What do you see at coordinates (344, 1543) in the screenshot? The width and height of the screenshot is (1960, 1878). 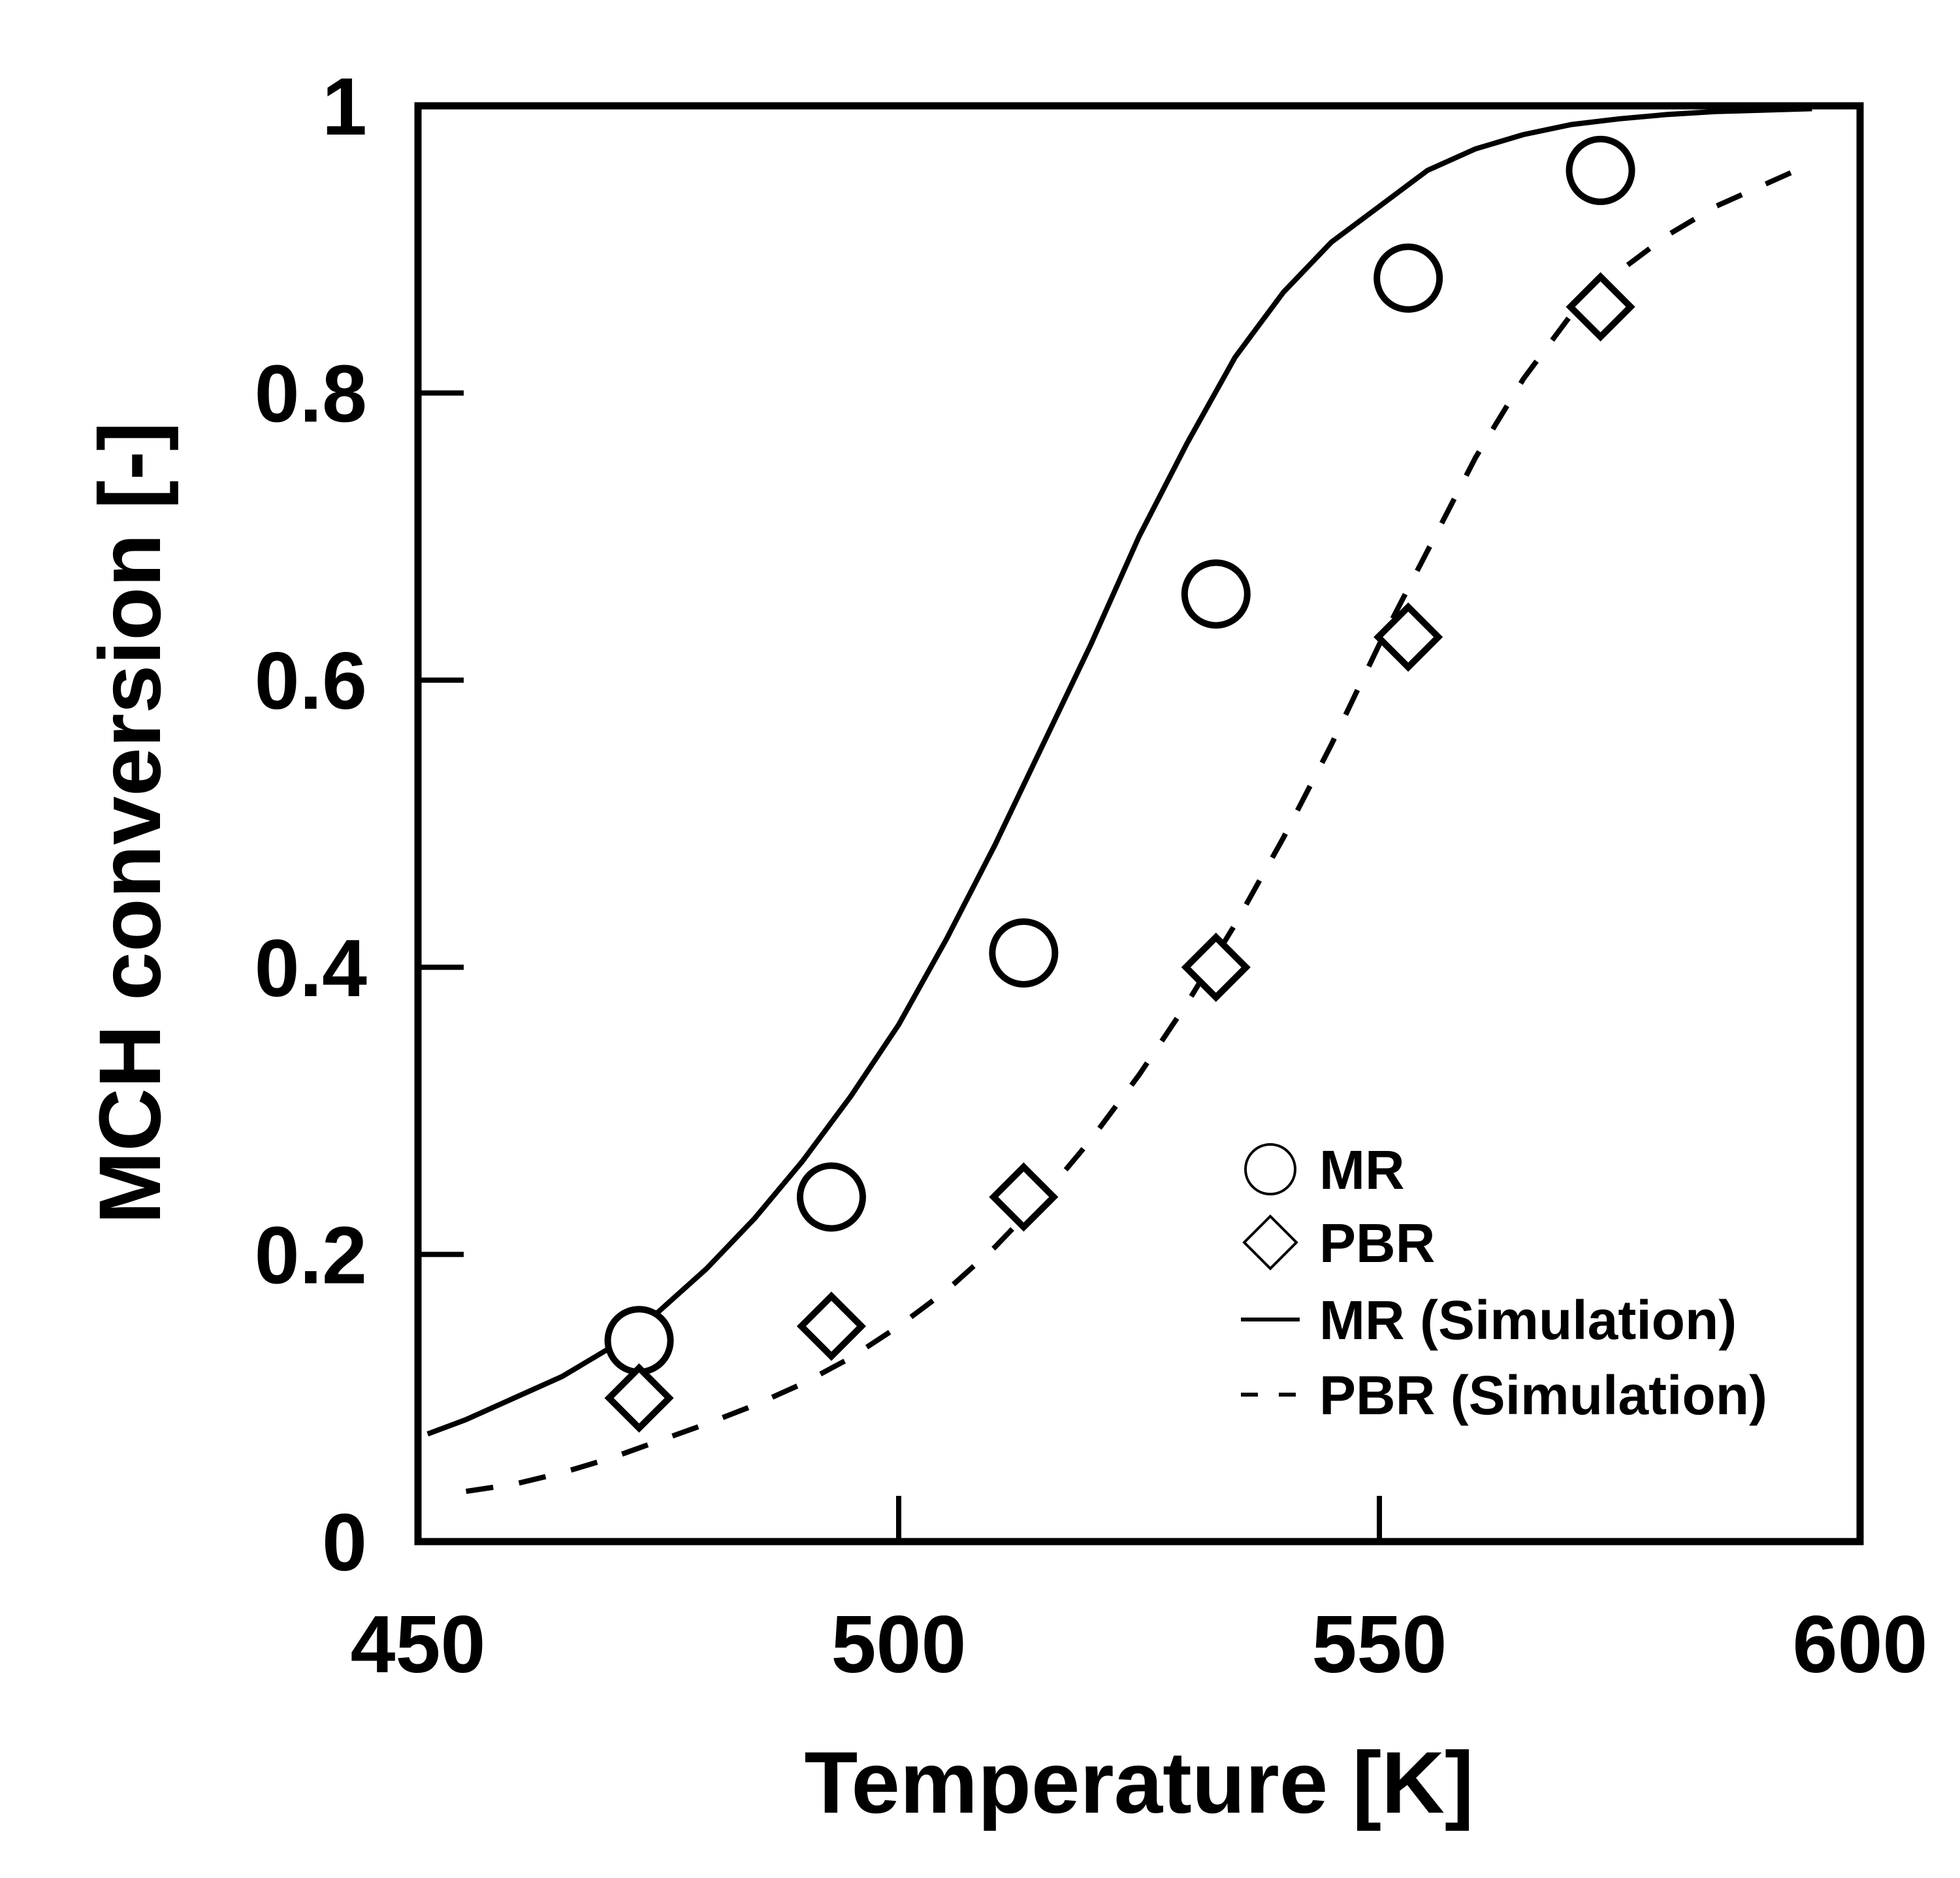 I see `y-tick-label-0: 0` at bounding box center [344, 1543].